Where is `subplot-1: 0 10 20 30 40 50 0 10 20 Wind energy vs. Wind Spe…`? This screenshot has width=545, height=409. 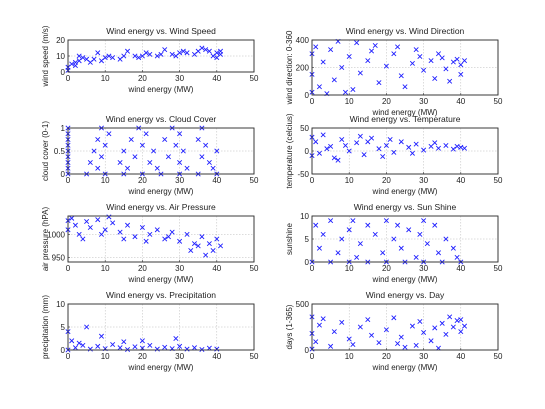 subplot-1: 0 10 20 30 40 50 0 10 20 Wind energy vs. Wind Spe… is located at coordinates (150, 59).